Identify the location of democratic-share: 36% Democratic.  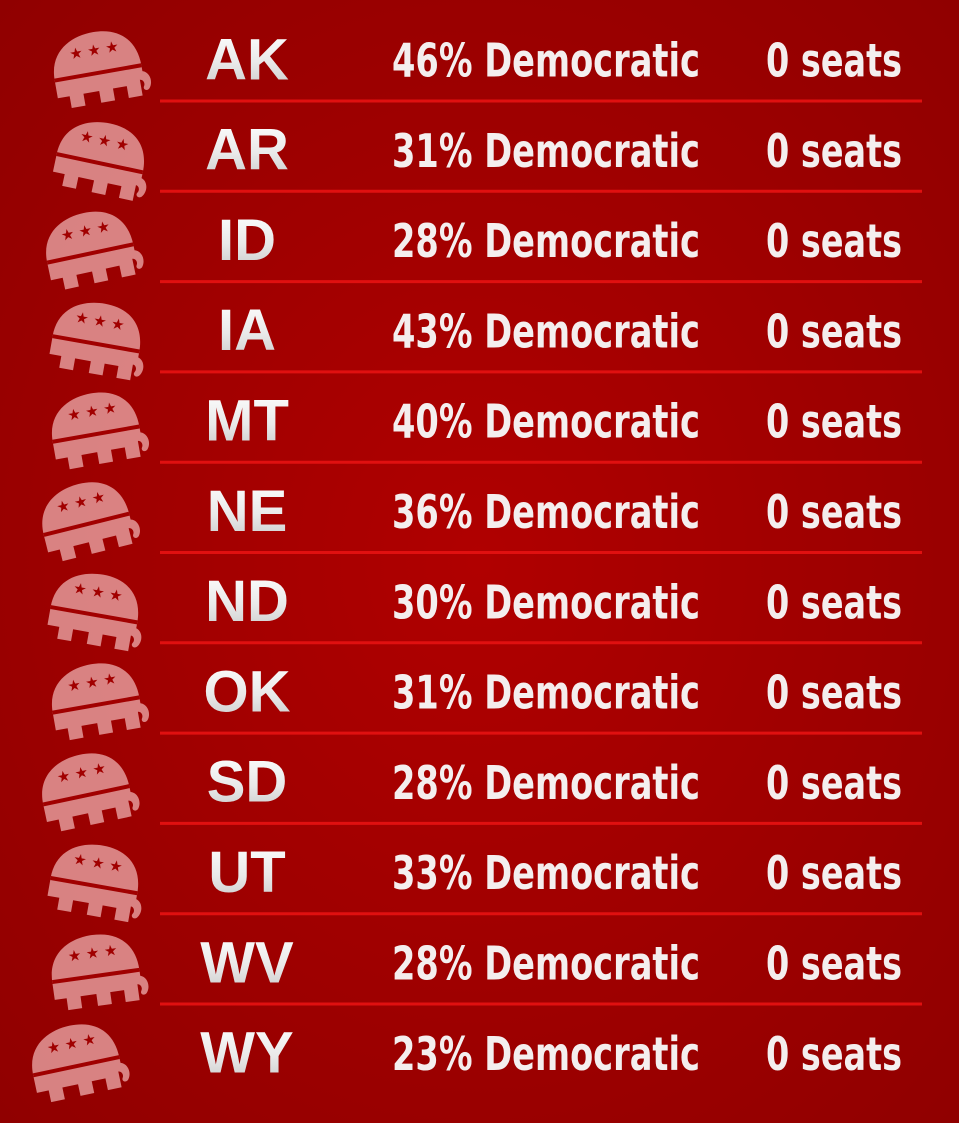
(546, 512).